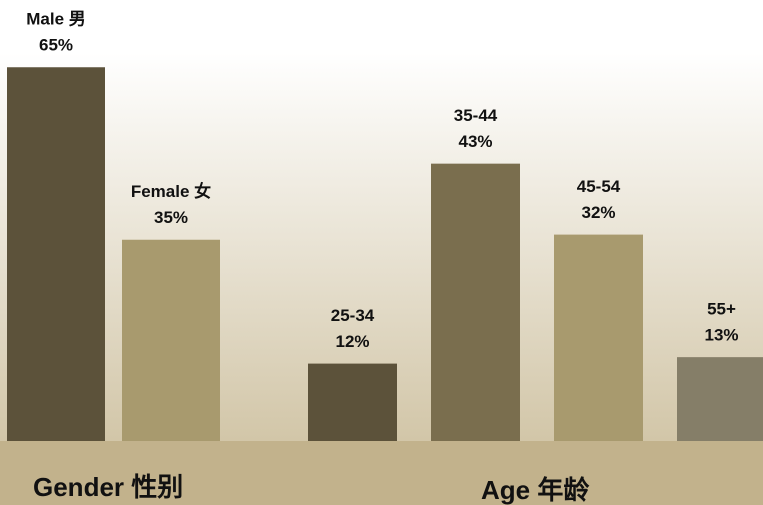 The height and width of the screenshot is (505, 763). Describe the element at coordinates (171, 191) in the screenshot. I see `category-label: Female 女` at that location.